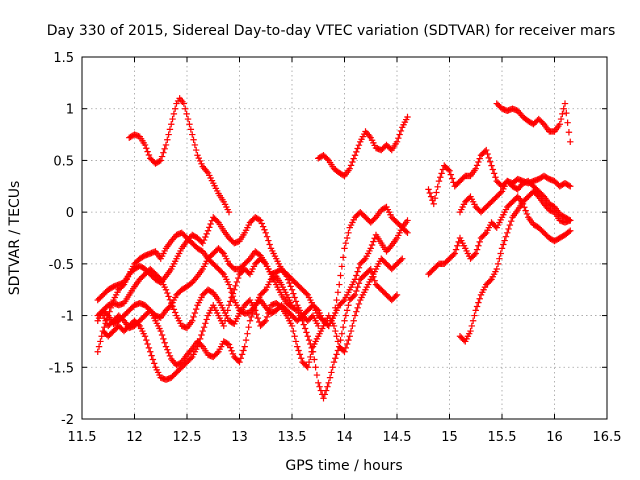  I want to click on x-tick-label: 16, so click(554, 437).